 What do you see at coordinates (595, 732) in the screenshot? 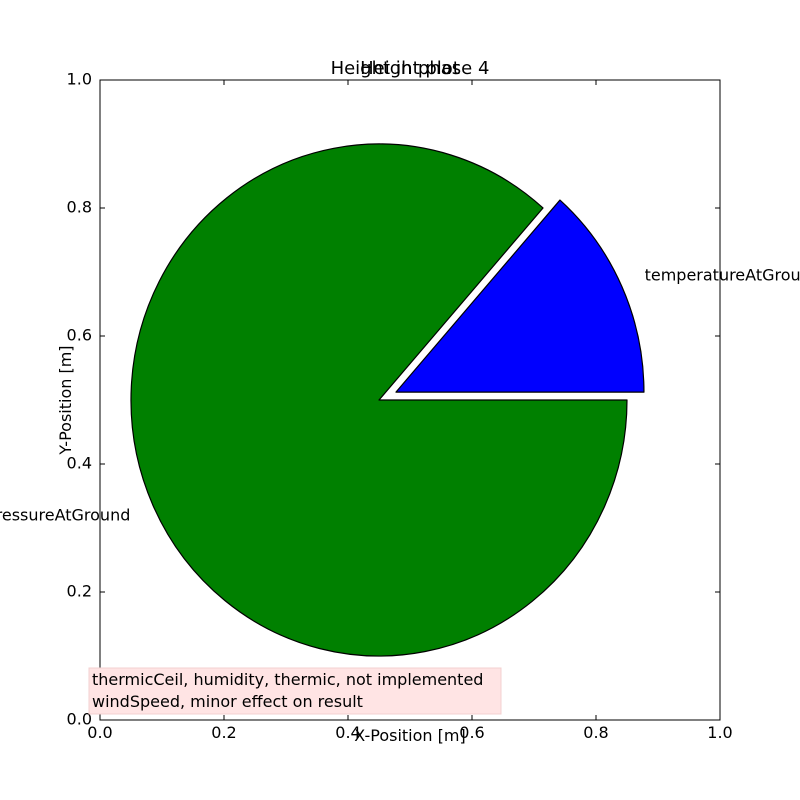
I see `x-tick-label: 0.8` at bounding box center [595, 732].